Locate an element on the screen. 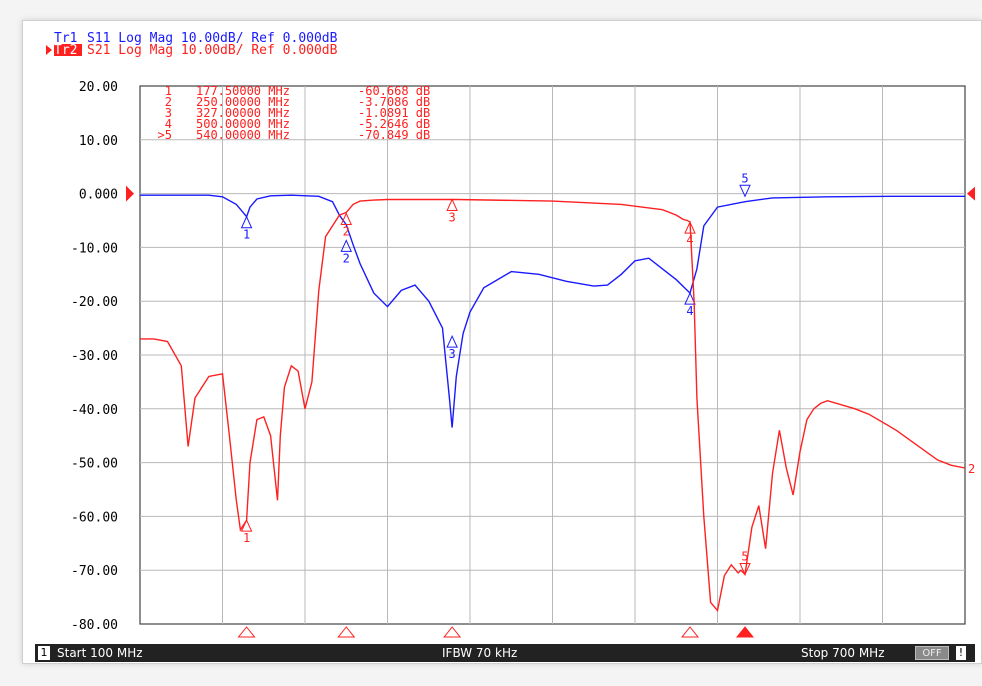 Image resolution: width=982 pixels, height=686 pixels. marker-table-label: >5 is located at coordinates (165, 135).